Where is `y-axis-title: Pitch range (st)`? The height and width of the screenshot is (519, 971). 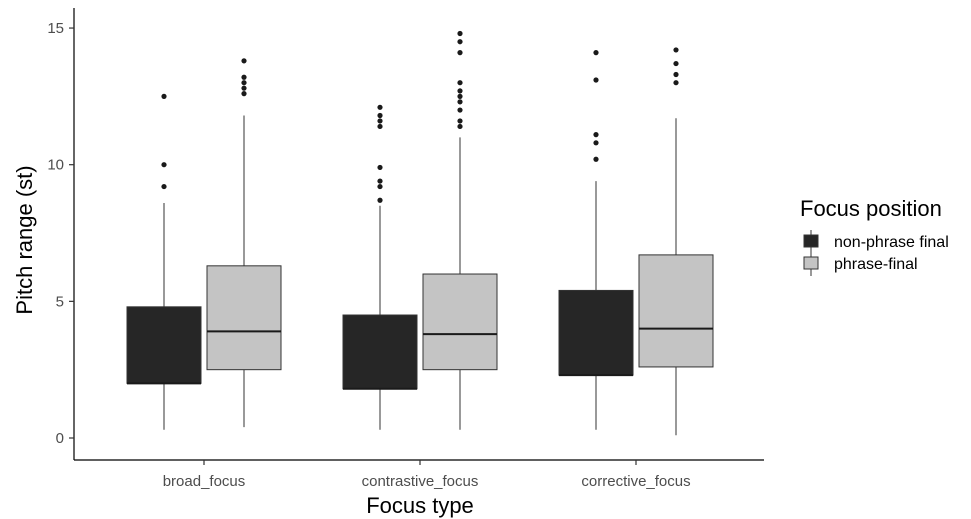 y-axis-title: Pitch range (st) is located at coordinates (24, 239).